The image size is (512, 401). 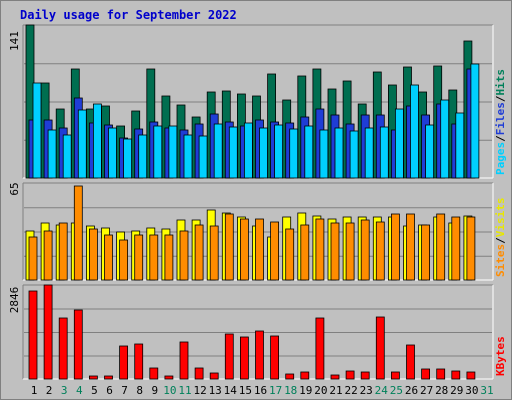 I want to click on chart-title: Daily usage for September 2022, so click(x=128, y=15).